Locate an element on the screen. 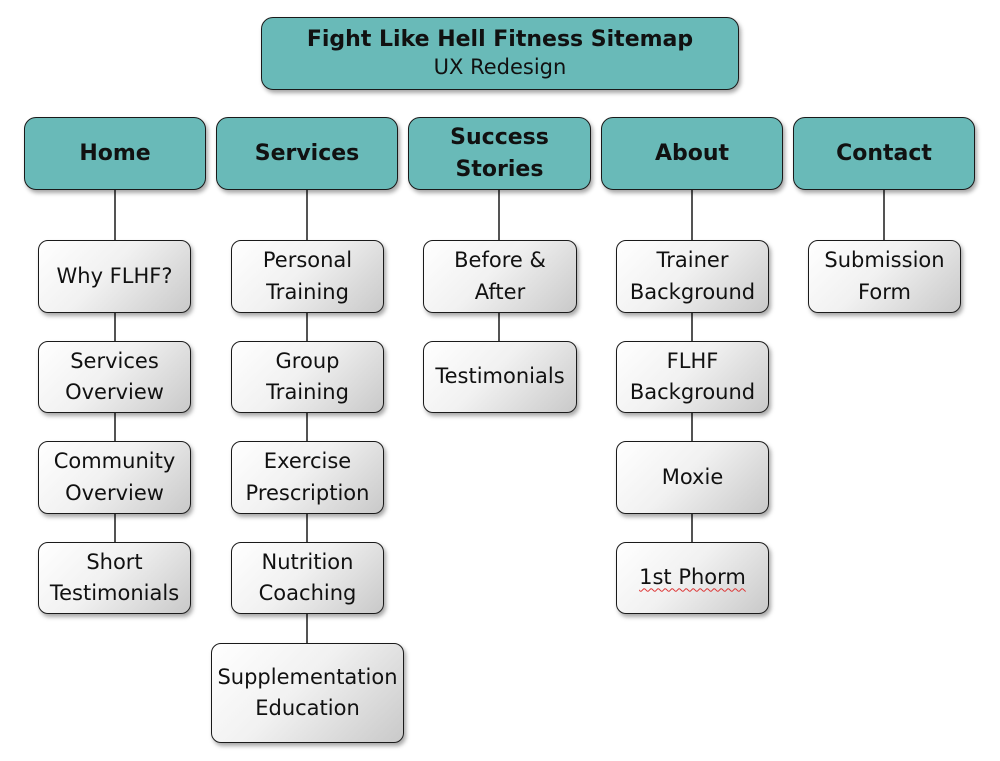  page-personal-training: Personal Training is located at coordinates (307, 276).